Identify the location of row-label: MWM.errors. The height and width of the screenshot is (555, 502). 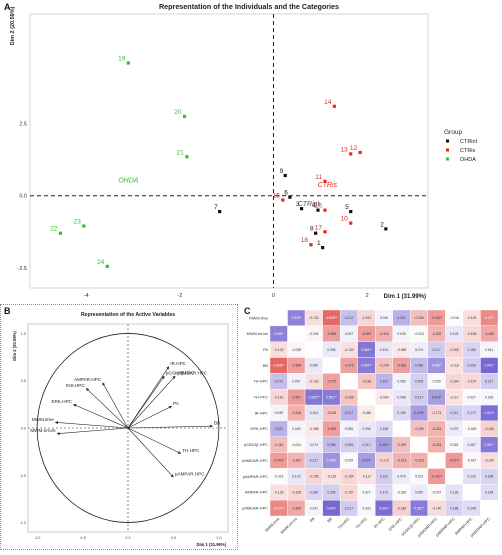
(257, 333).